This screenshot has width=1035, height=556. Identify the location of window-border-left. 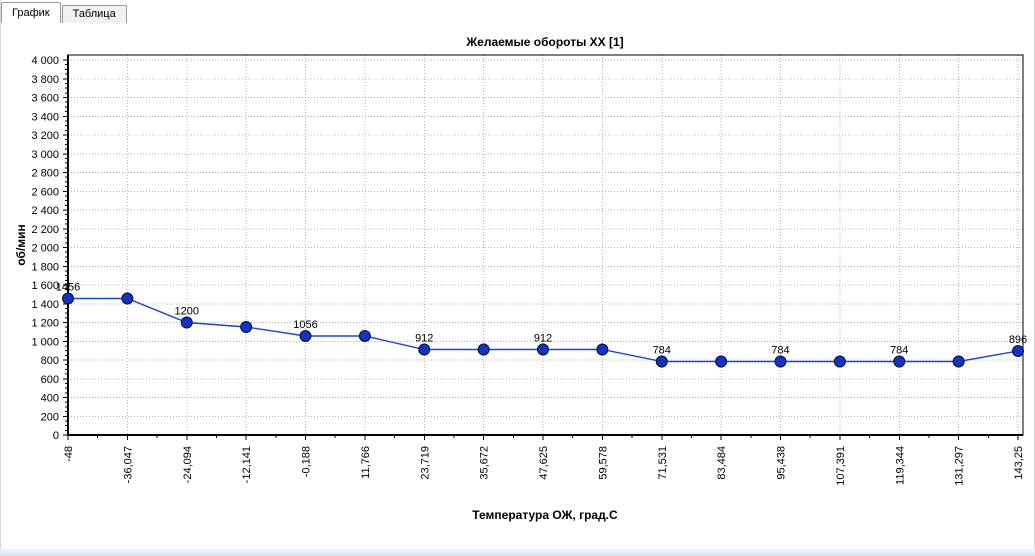
(0, 278).